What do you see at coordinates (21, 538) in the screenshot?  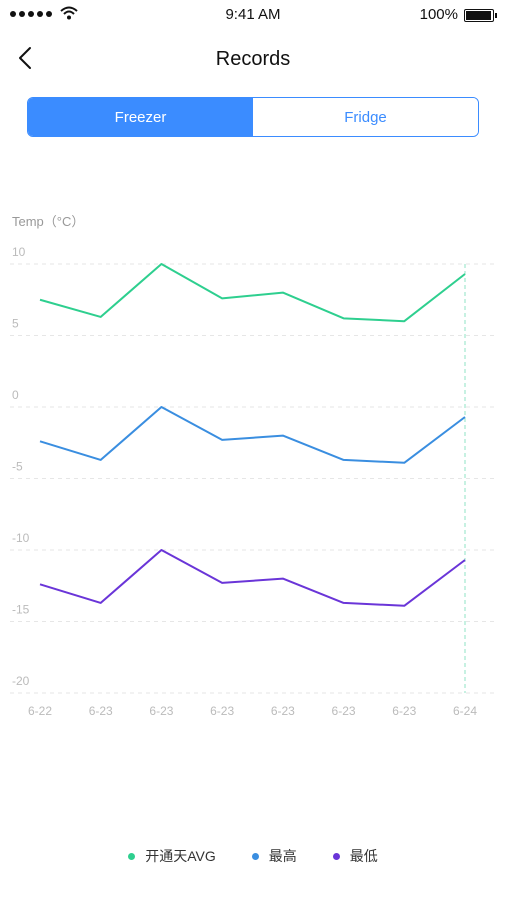 I see `y-tick-label: -10` at bounding box center [21, 538].